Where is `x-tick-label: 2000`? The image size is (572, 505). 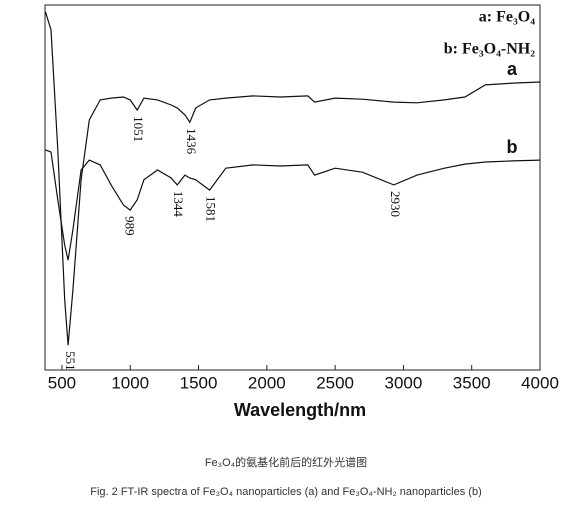
x-tick-label: 2000 is located at coordinates (267, 382).